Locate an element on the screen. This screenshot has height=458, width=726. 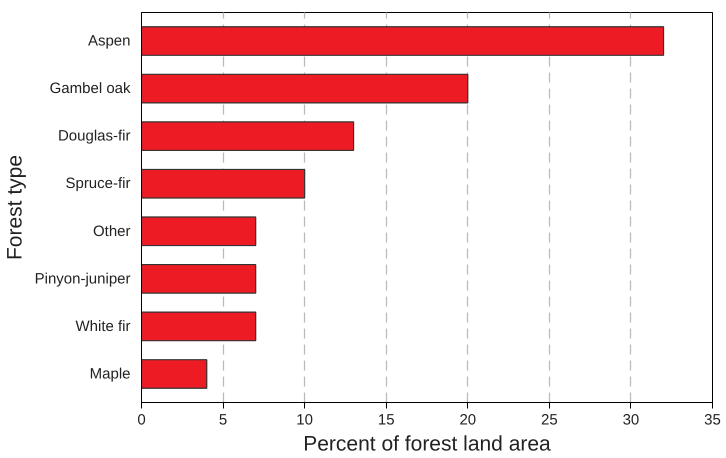
x-axis-title: Percent of forest land area is located at coordinates (427, 444).